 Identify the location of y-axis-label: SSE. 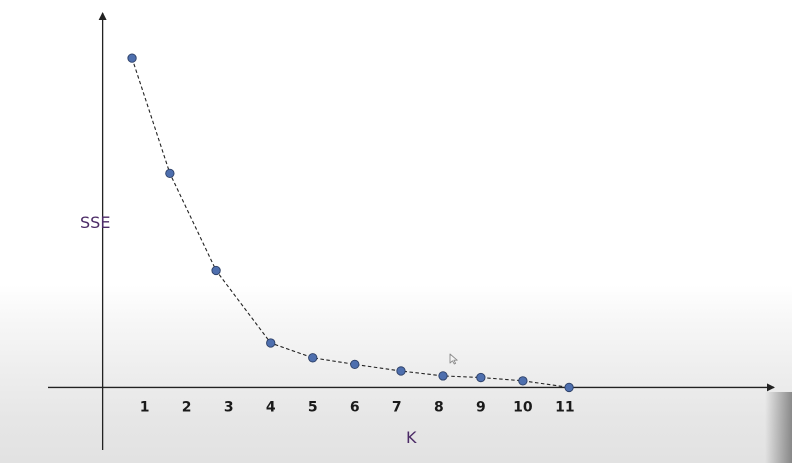
(95, 222).